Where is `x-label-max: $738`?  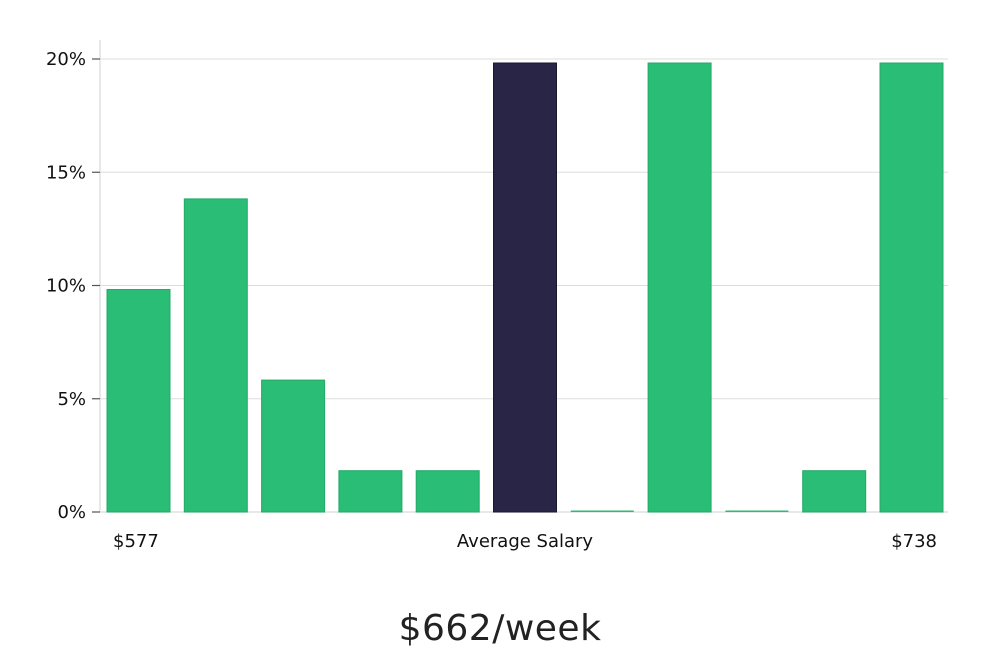
x-label-max: $738 is located at coordinates (914, 541).